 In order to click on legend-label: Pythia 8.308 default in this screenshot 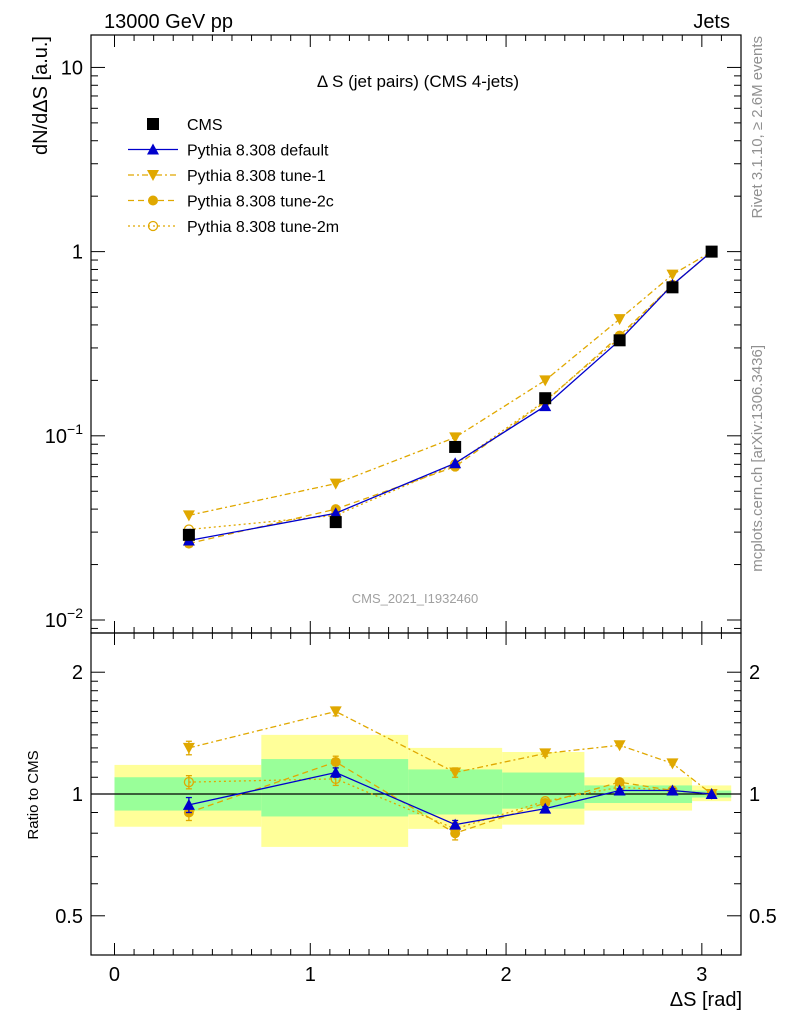, I will do `click(258, 151)`.